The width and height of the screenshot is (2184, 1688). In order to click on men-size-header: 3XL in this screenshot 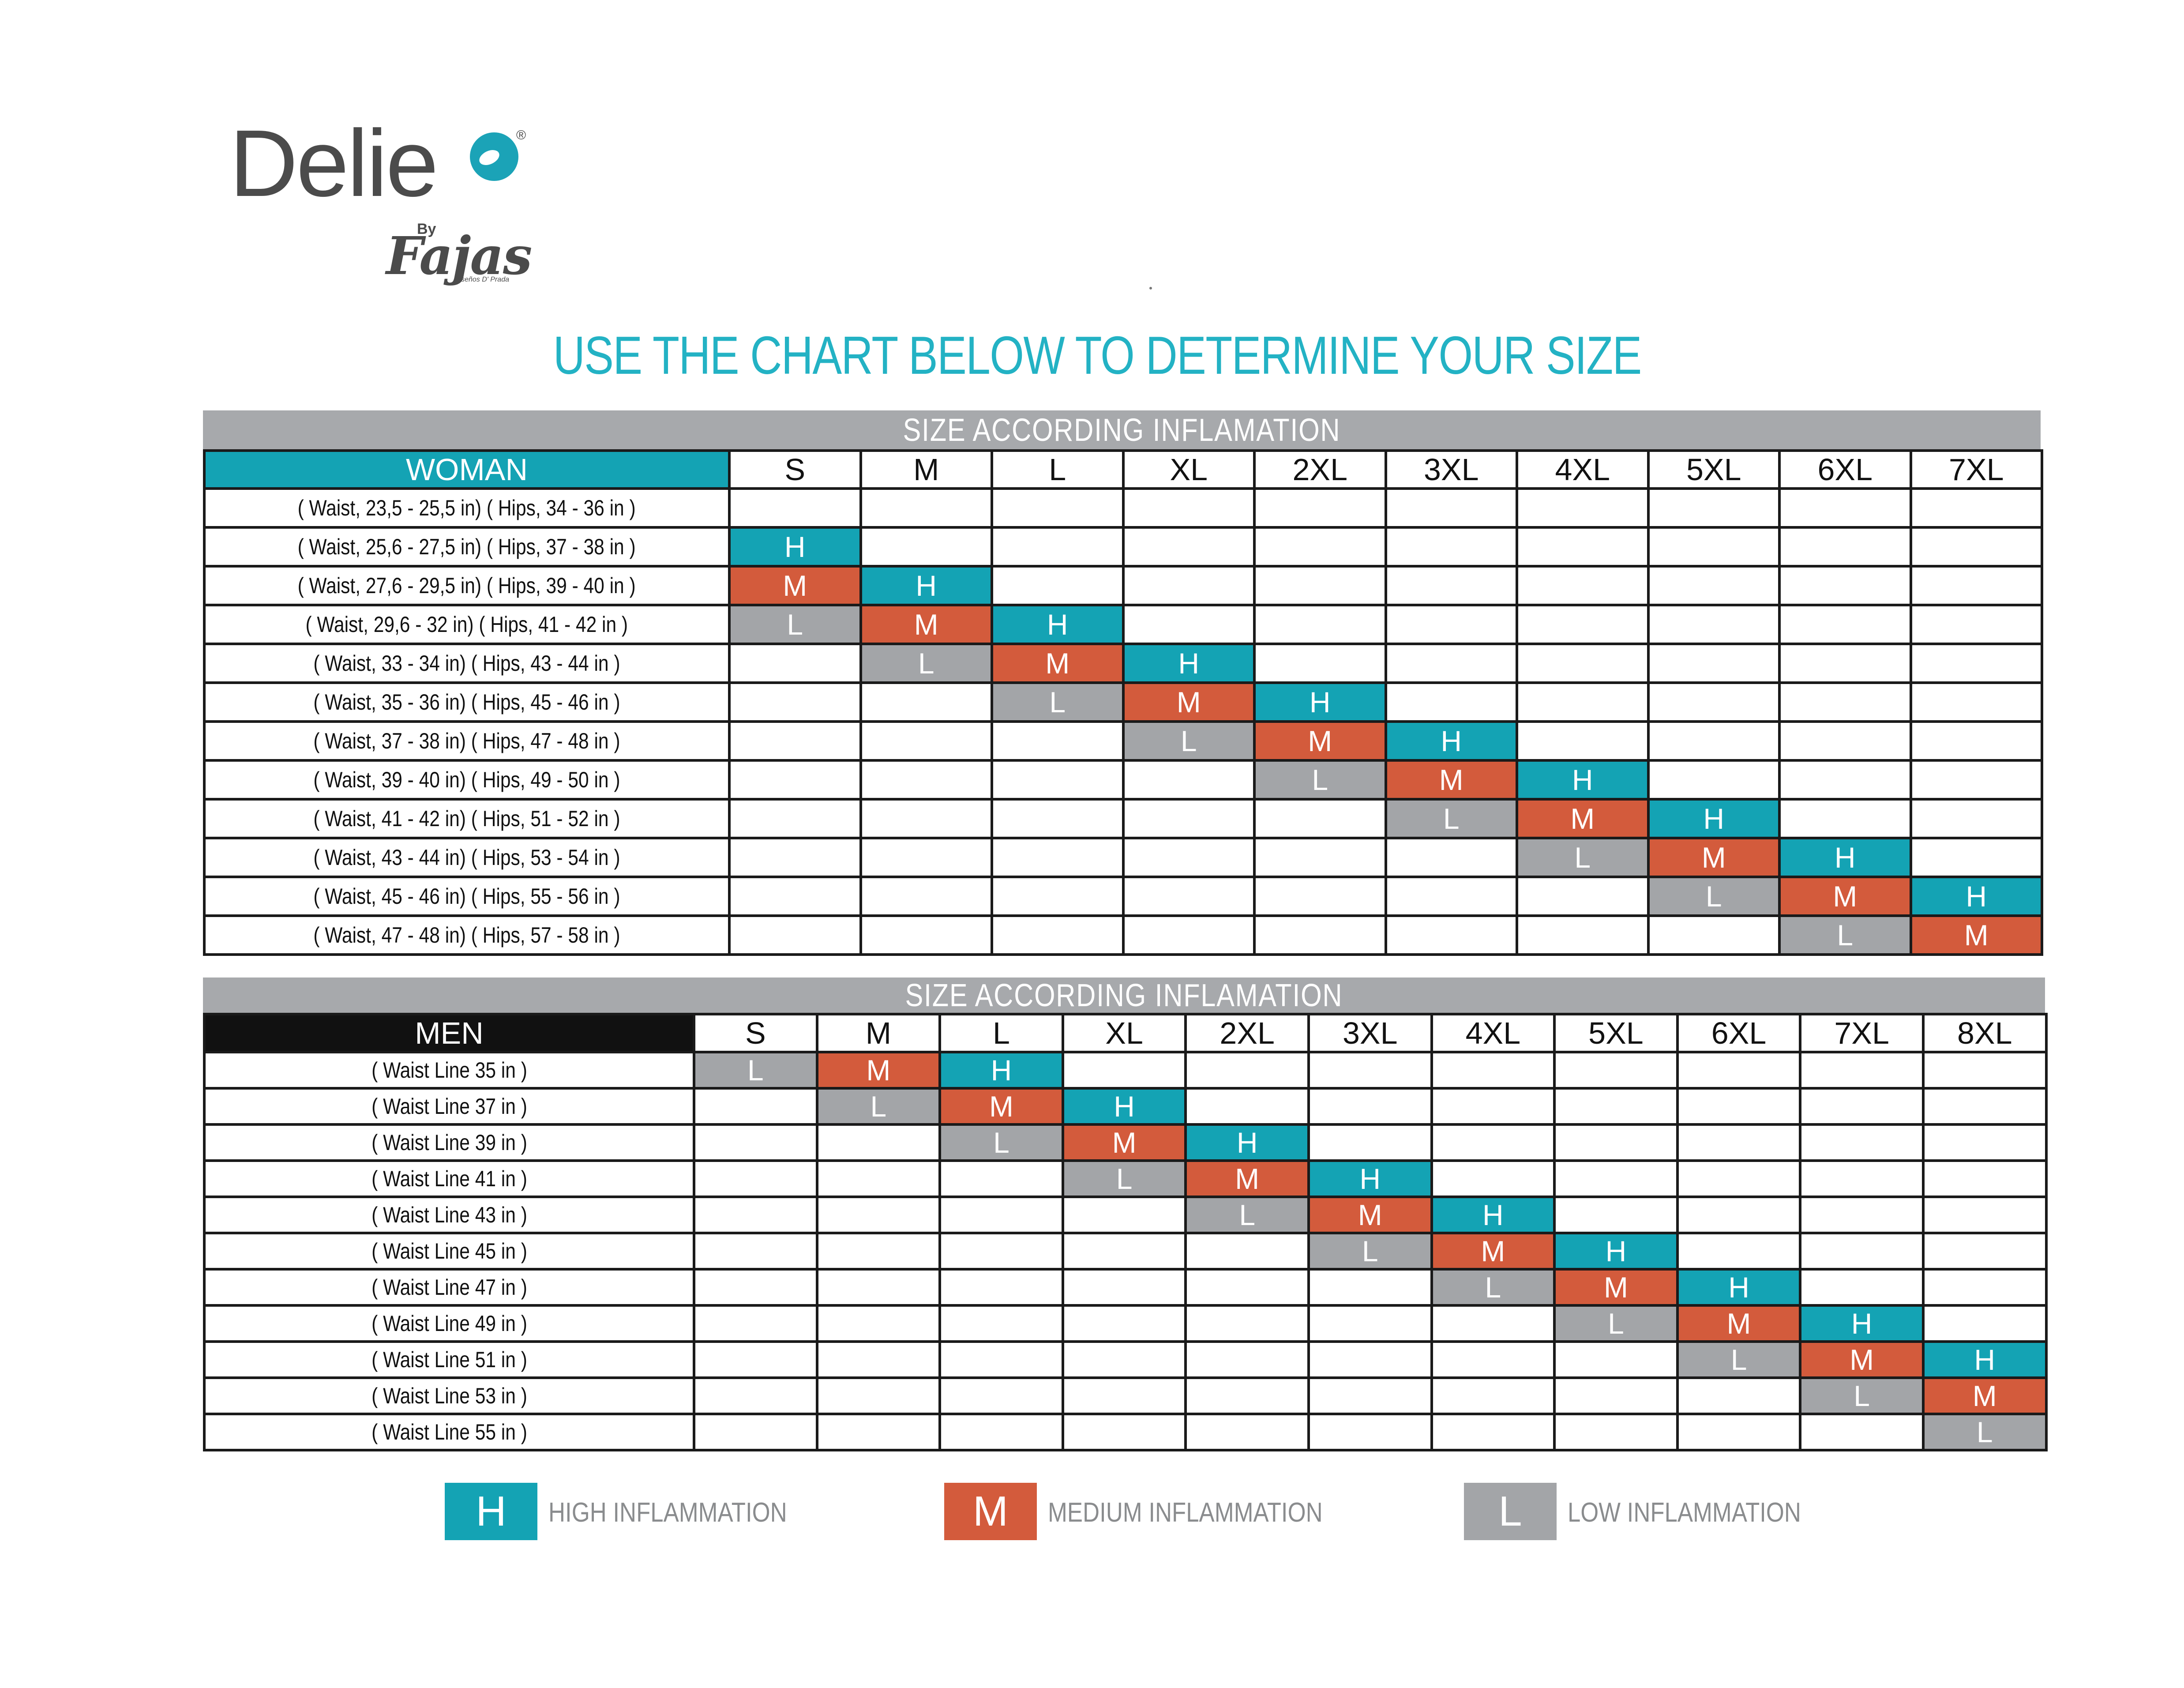, I will do `click(1370, 1033)`.